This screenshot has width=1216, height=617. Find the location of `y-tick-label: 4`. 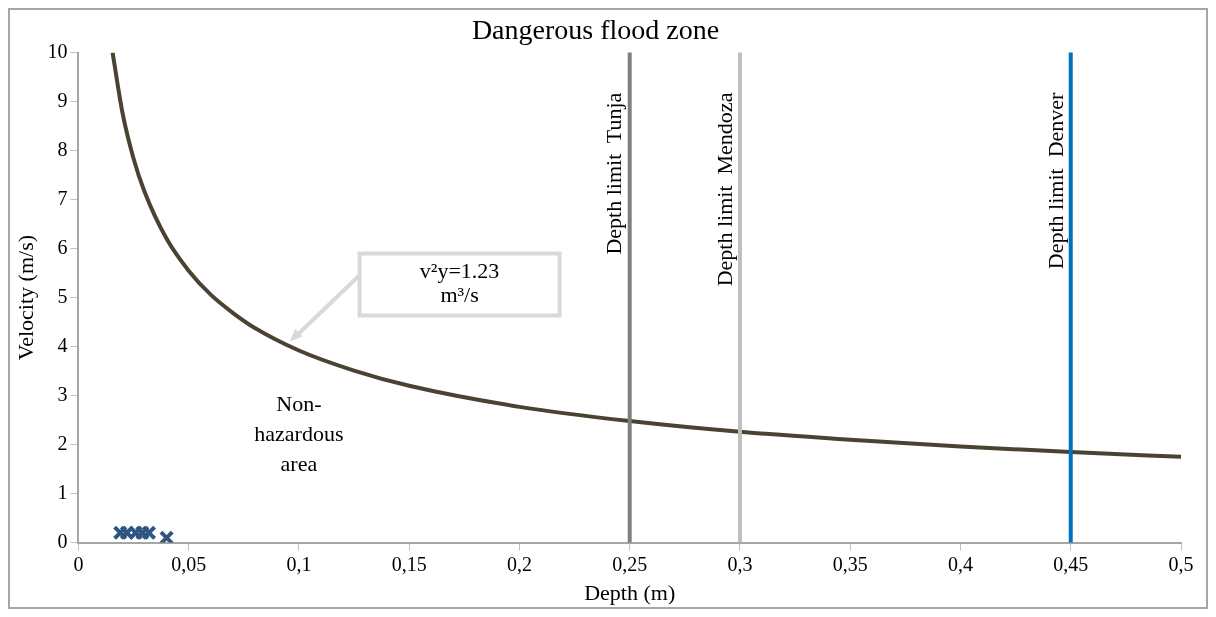

y-tick-label: 4 is located at coordinates (62, 344).